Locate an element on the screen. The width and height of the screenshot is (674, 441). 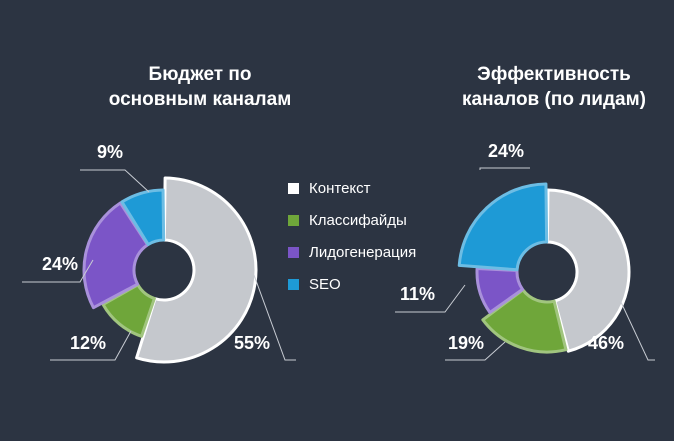
efficiency-chart-title: Эффективность каналов (по лидам) is located at coordinates (549, 87).